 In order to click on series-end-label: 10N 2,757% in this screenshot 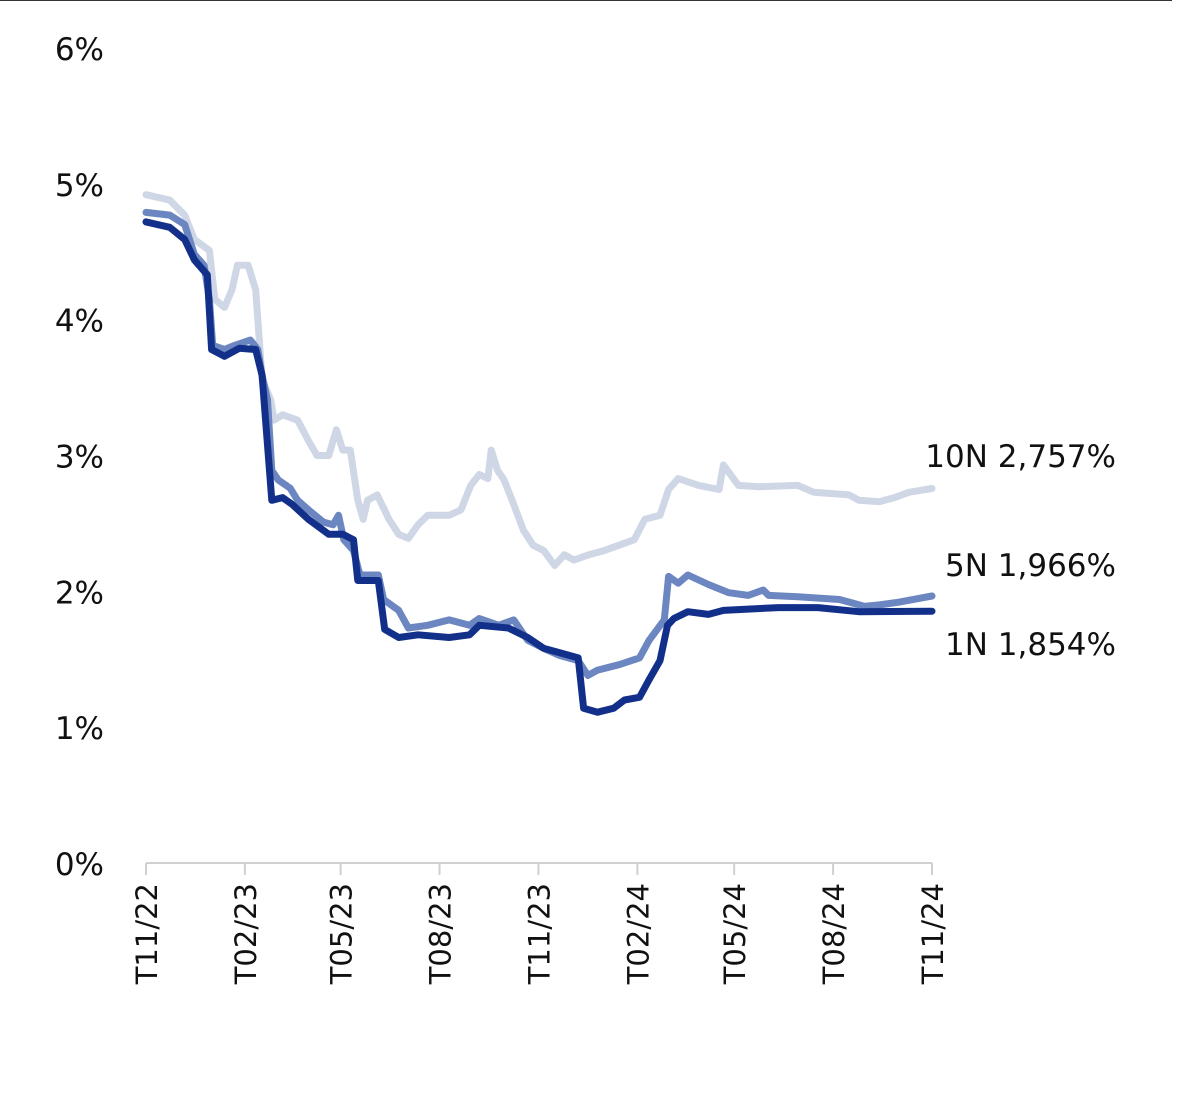, I will do `click(1020, 457)`.